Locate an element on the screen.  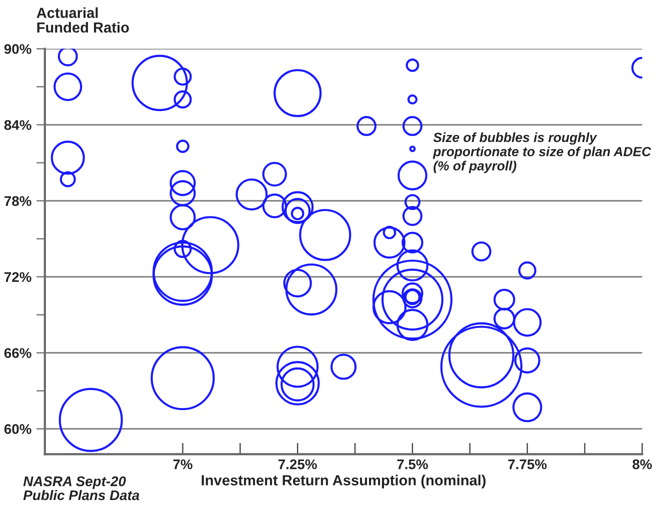
y-tick-label: 66% is located at coordinates (18, 353).